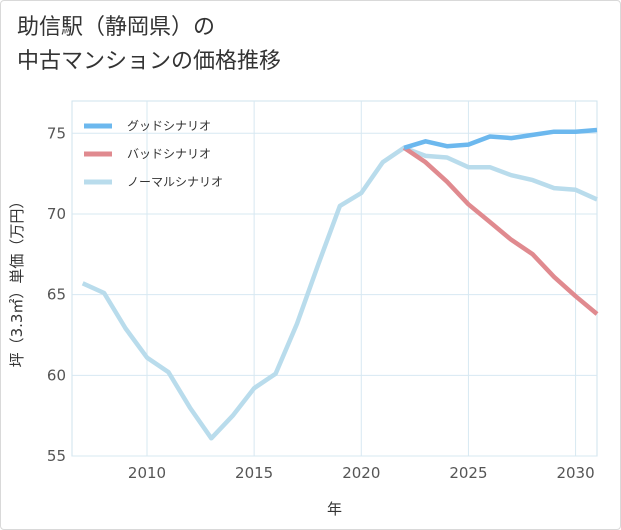 The image size is (621, 530). Describe the element at coordinates (169, 126) in the screenshot. I see `legend-label: グッドシナリオ` at that location.